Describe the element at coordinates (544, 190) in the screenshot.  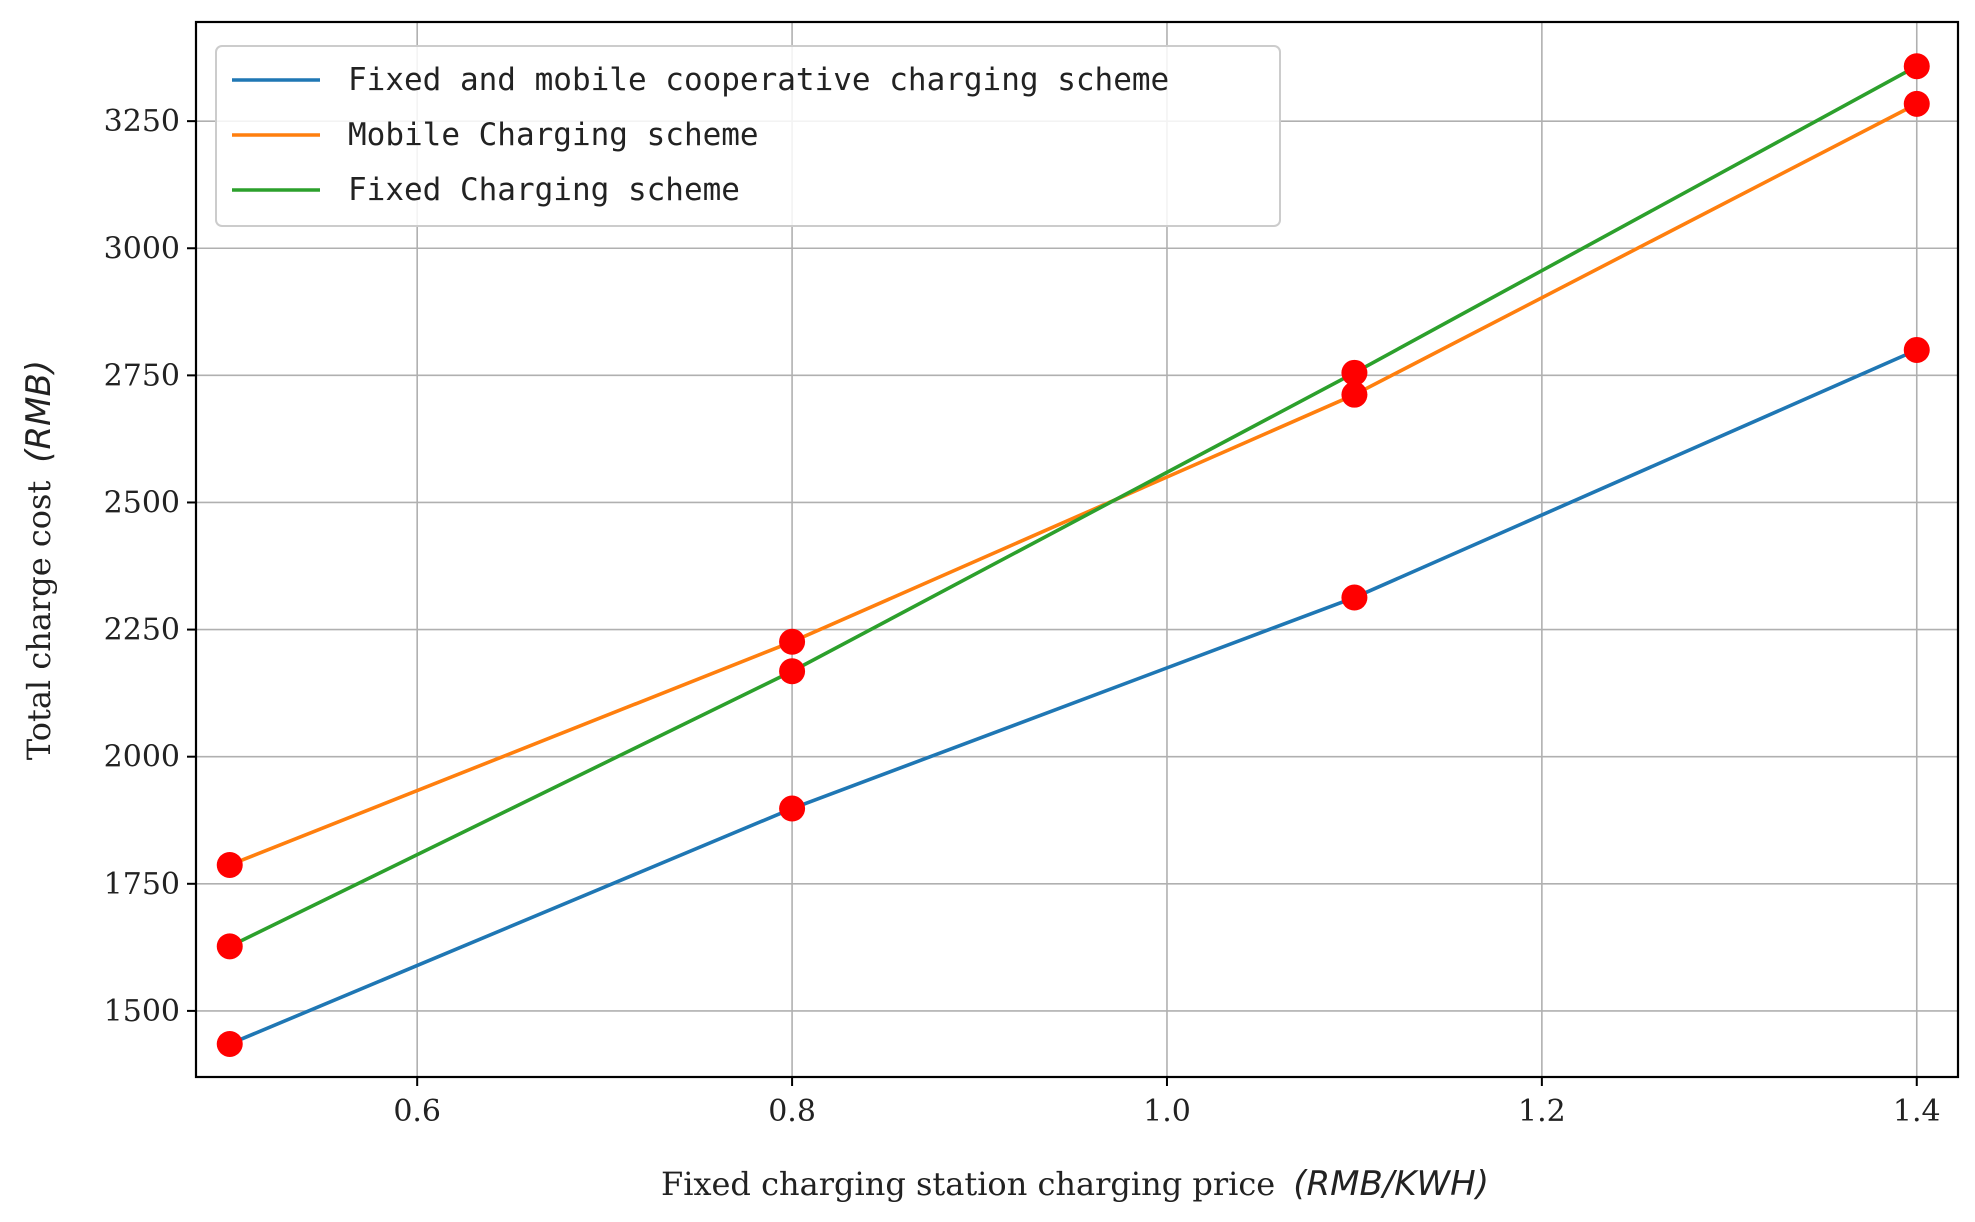
I see `legend-entry: Fixed Charging scheme` at that location.